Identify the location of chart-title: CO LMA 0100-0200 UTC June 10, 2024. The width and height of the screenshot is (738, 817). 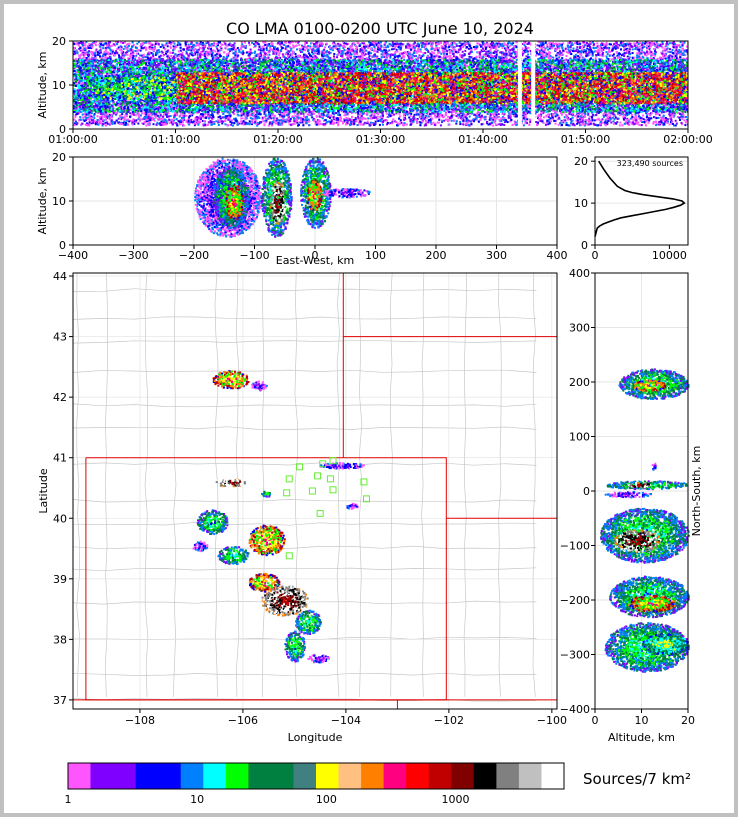
(380, 28).